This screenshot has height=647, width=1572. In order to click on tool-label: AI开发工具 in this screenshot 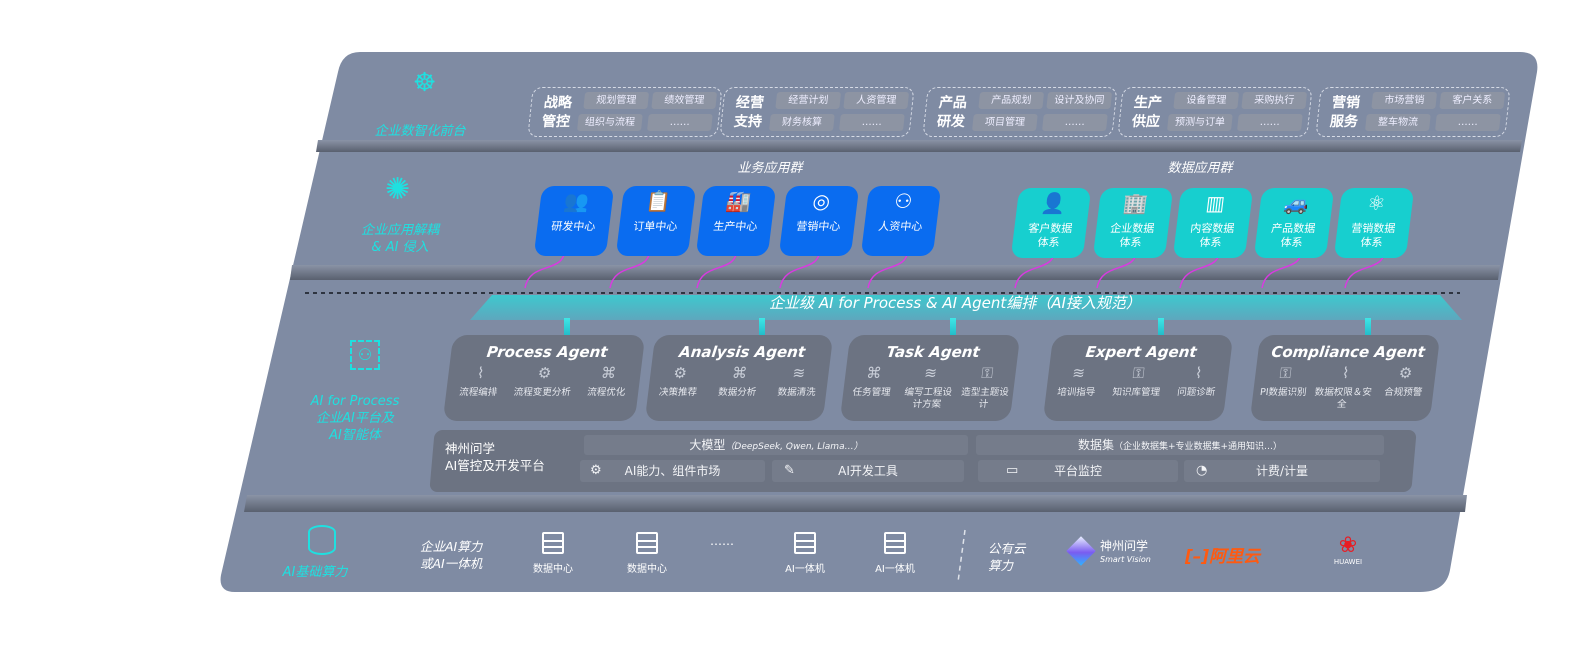, I will do `click(868, 471)`.